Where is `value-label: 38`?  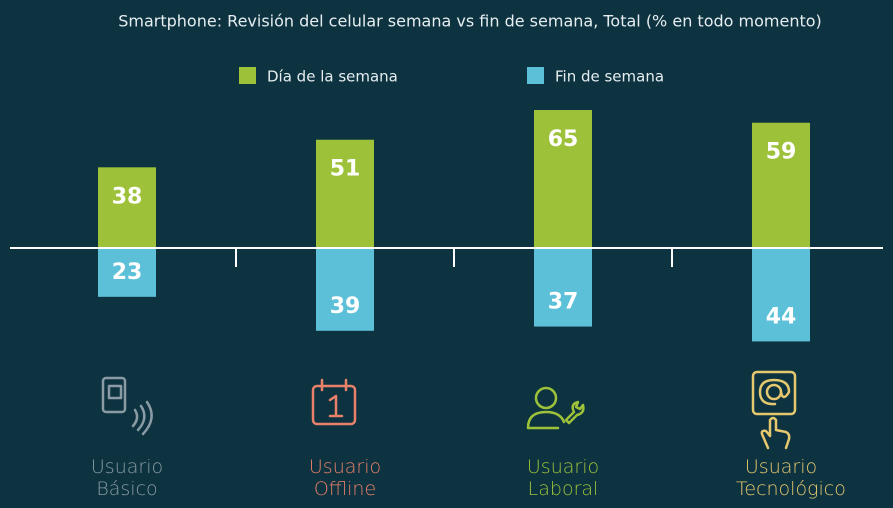 value-label: 38 is located at coordinates (127, 196).